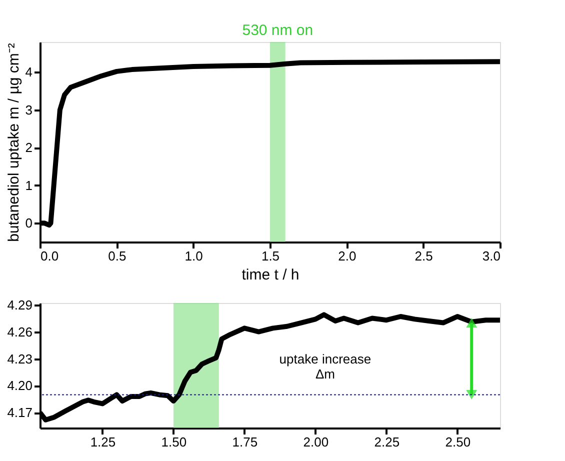 Image resolution: width=565 pixels, height=461 pixels. I want to click on y-tick-label: 3, so click(28, 110).